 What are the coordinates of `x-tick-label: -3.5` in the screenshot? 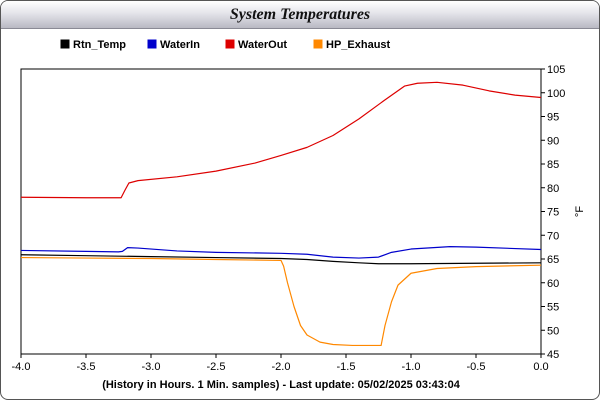 It's located at (86, 367).